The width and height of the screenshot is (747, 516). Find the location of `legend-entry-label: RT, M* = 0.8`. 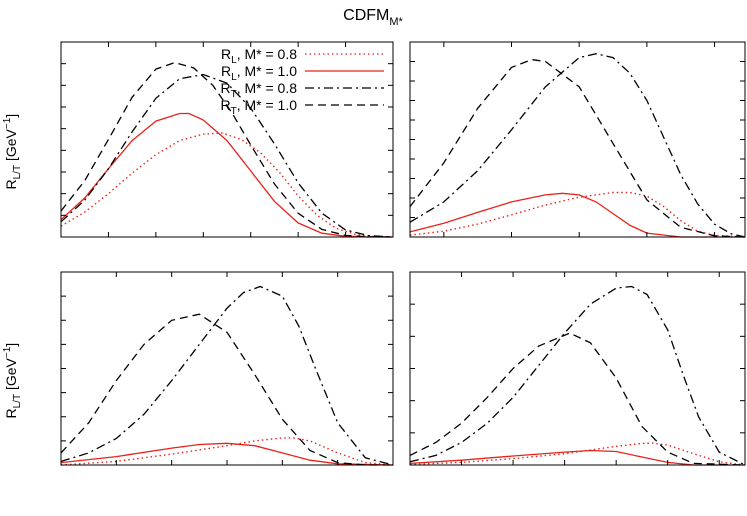

legend-entry-label: RT, M* = 0.8 is located at coordinates (258, 90).